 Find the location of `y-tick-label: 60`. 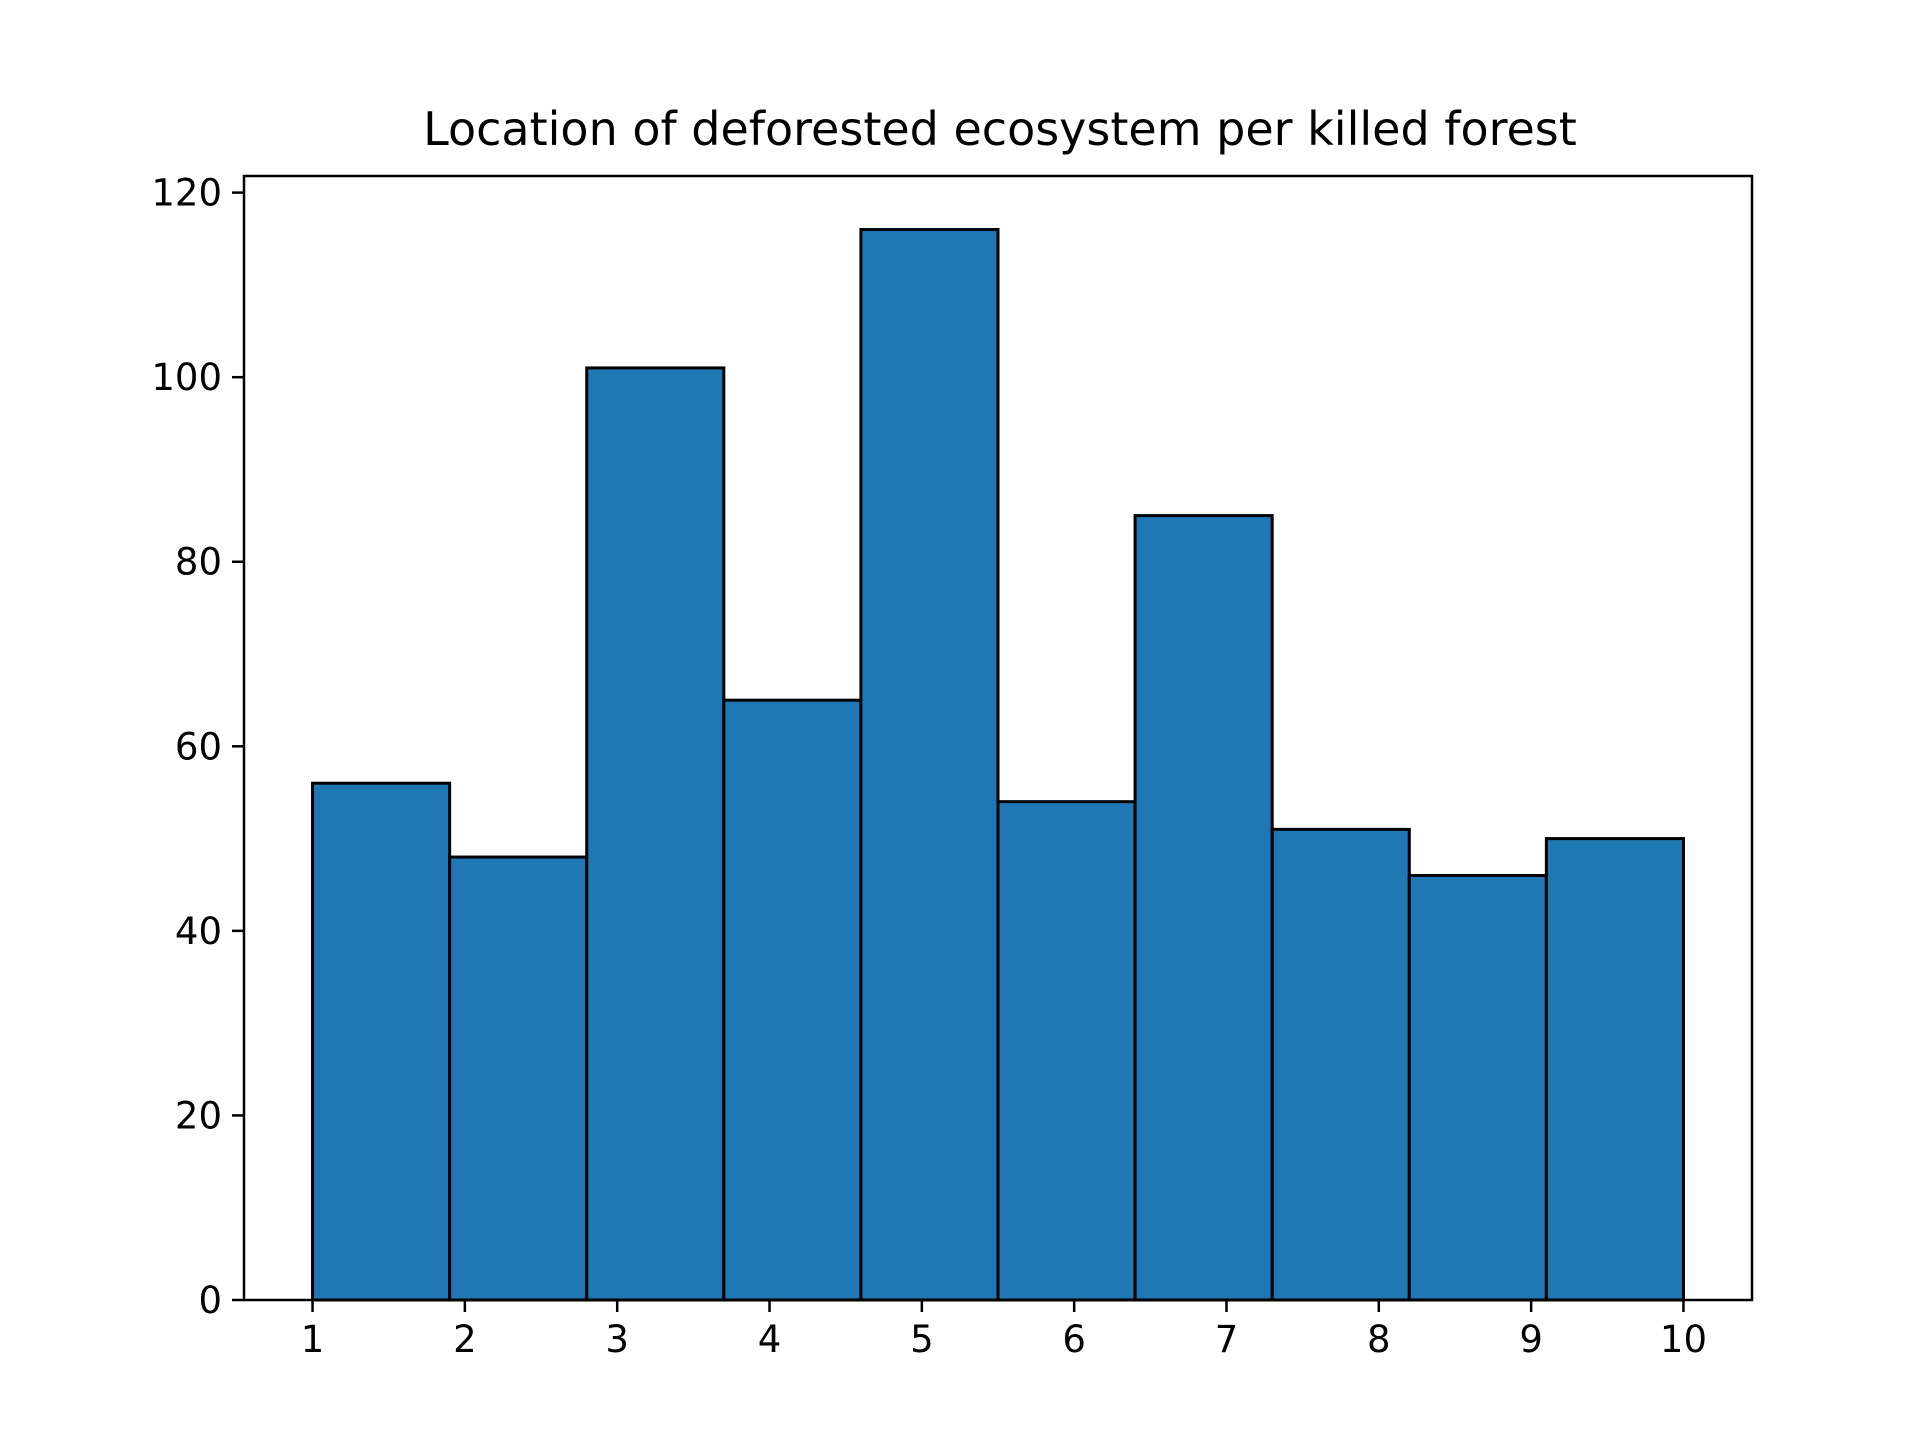

y-tick-label: 60 is located at coordinates (198, 746).